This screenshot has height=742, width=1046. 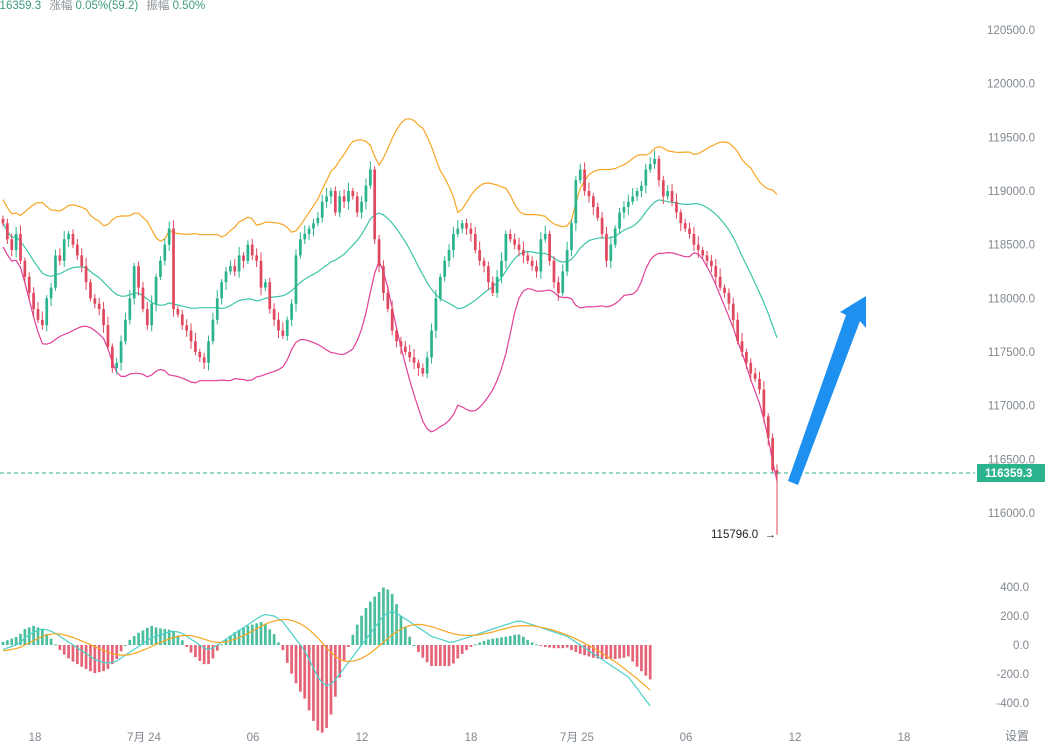 What do you see at coordinates (1017, 735) in the screenshot?
I see `settings-icon: 设置` at bounding box center [1017, 735].